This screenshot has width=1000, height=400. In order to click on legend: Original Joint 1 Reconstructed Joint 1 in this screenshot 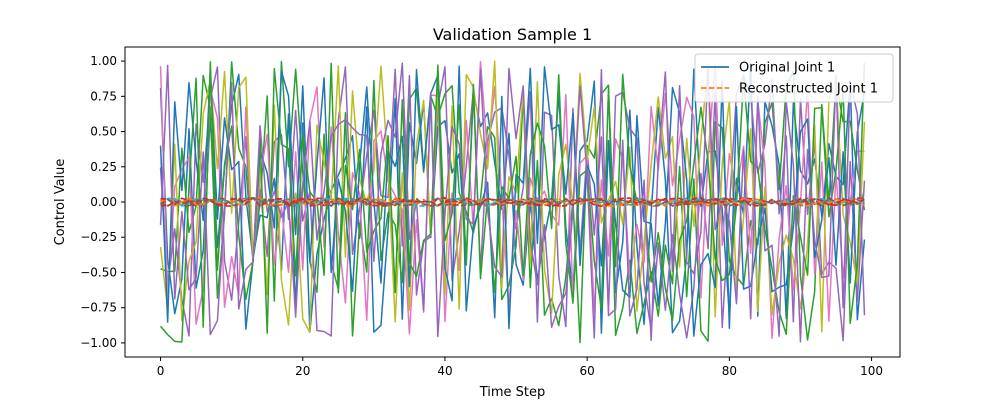, I will do `click(794, 78)`.